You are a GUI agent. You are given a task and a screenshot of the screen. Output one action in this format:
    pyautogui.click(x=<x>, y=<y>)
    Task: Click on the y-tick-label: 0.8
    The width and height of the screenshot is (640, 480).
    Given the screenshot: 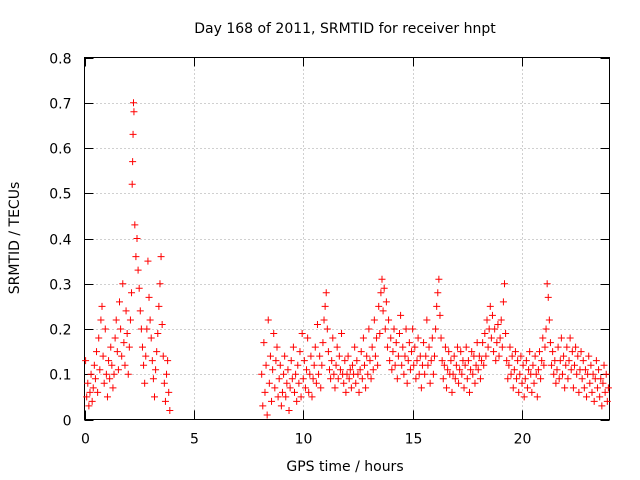 What is the action you would take?
    pyautogui.click(x=60, y=60)
    